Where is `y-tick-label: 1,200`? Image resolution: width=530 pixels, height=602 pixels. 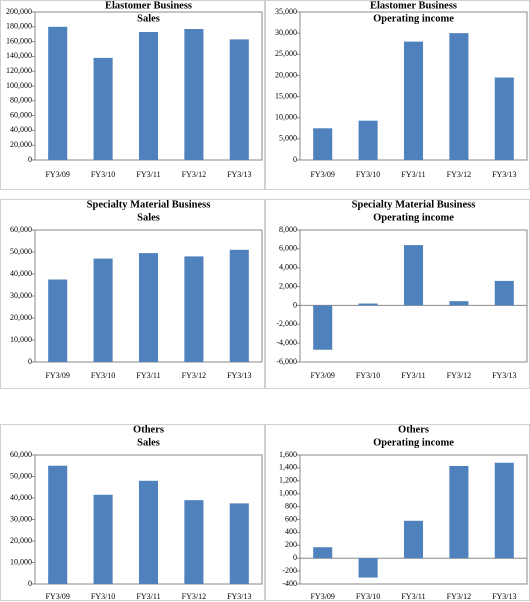 y-tick-label: 1,200 is located at coordinates (288, 480).